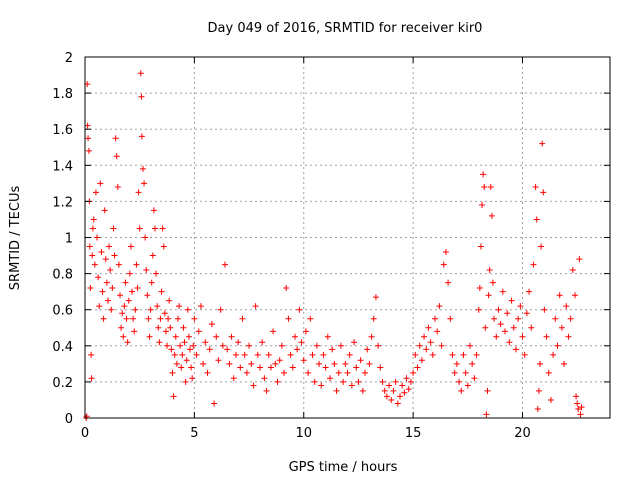 The width and height of the screenshot is (640, 480). Describe the element at coordinates (62, 94) in the screenshot. I see `y-tick-label: 1.8` at that location.